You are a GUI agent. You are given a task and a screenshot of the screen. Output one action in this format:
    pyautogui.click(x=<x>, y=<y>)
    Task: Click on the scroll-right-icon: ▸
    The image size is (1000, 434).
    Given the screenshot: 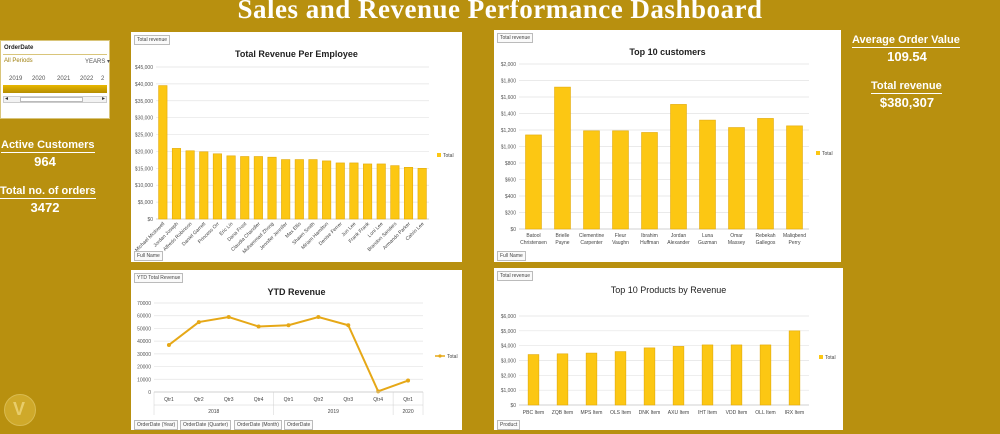 What is the action you would take?
    pyautogui.click(x=103, y=99)
    